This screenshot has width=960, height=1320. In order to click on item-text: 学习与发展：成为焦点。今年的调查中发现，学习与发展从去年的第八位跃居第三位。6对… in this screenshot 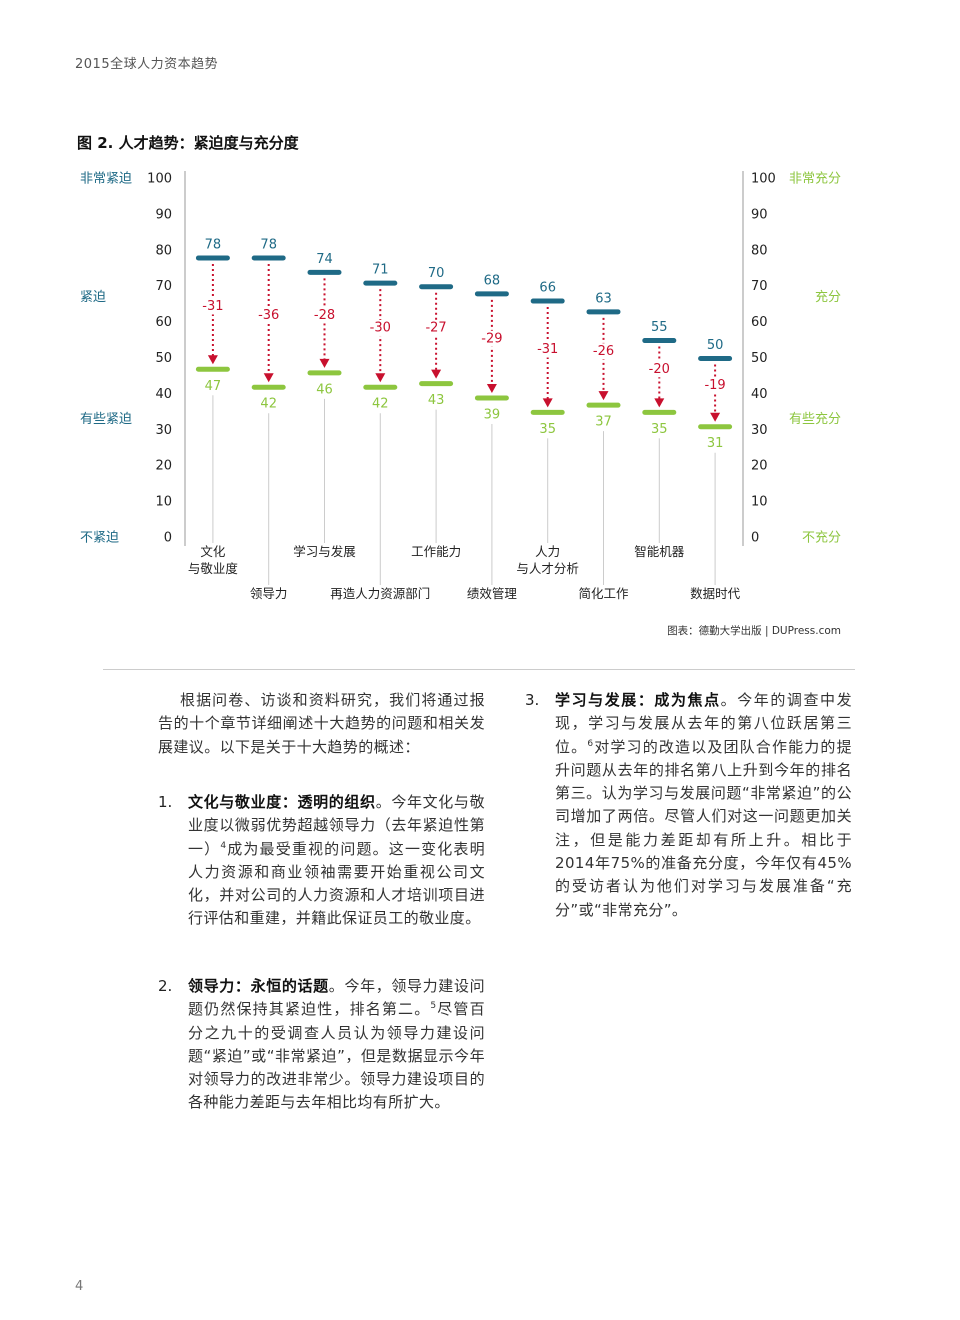, I will do `click(703, 805)`.